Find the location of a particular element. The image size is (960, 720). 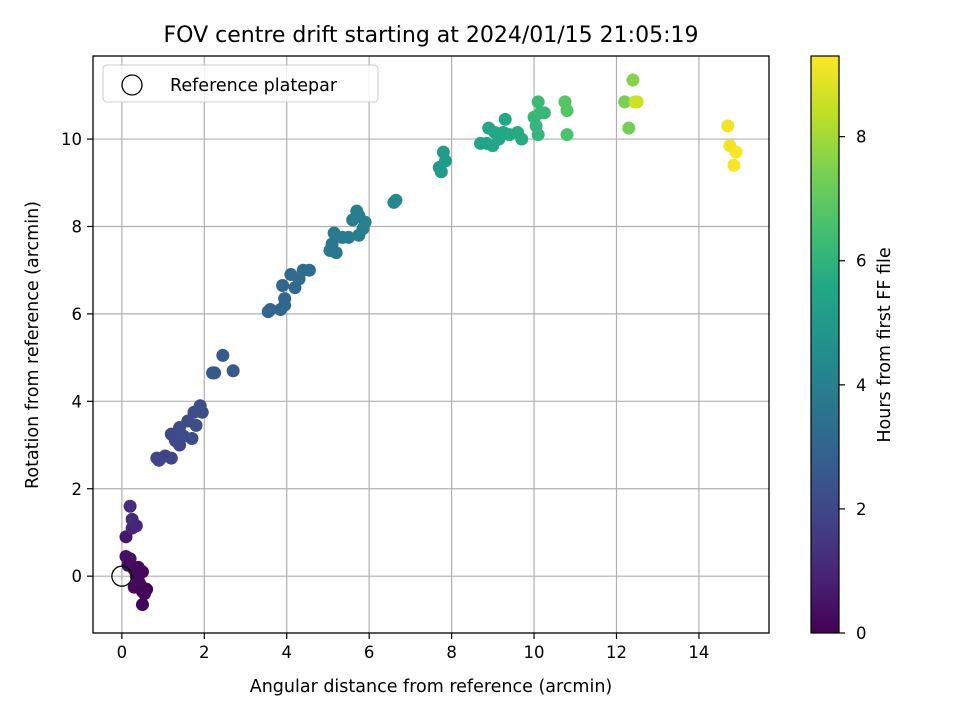

colorbar-tick-label: 8 is located at coordinates (861, 137).